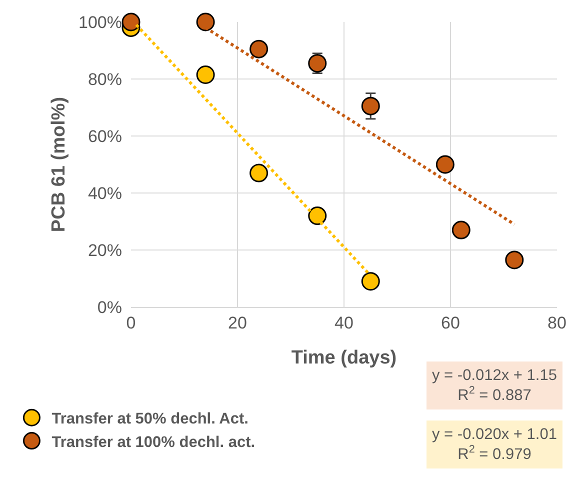 The width and height of the screenshot is (578, 490). Describe the element at coordinates (344, 357) in the screenshot. I see `x-axis-title: Time (days)` at that location.